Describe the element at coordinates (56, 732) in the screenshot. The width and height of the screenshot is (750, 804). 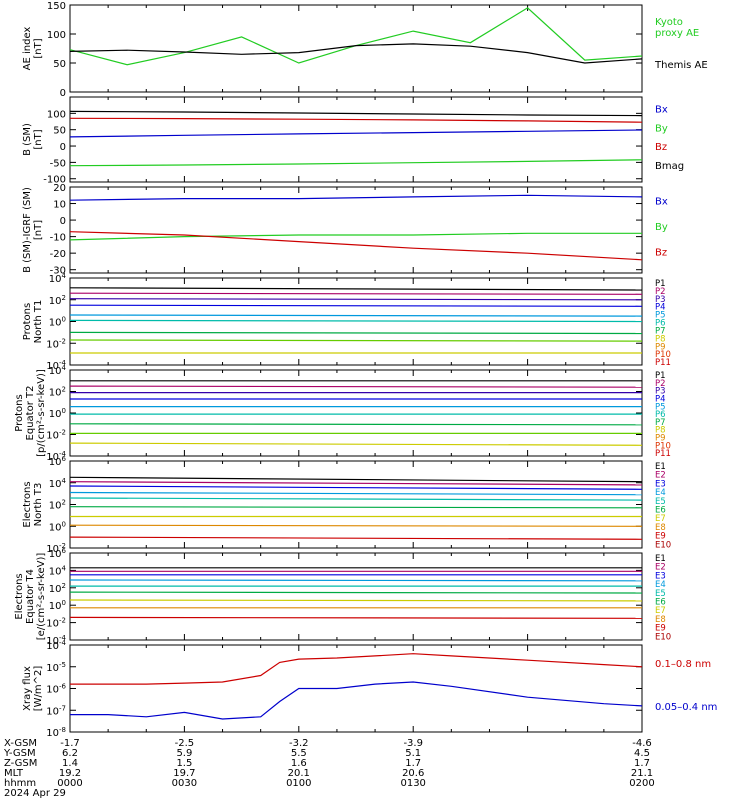
I see `y-tick-label: 10⁻⁸` at that location.